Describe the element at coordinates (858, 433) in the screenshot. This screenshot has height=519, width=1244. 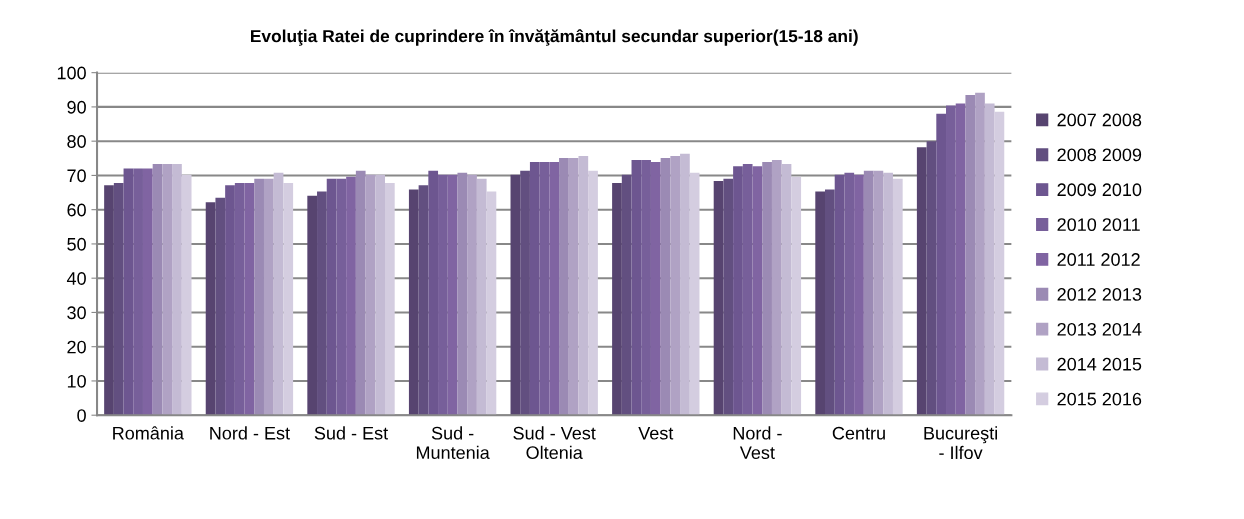
I see `x-tick-label: Centru` at that location.